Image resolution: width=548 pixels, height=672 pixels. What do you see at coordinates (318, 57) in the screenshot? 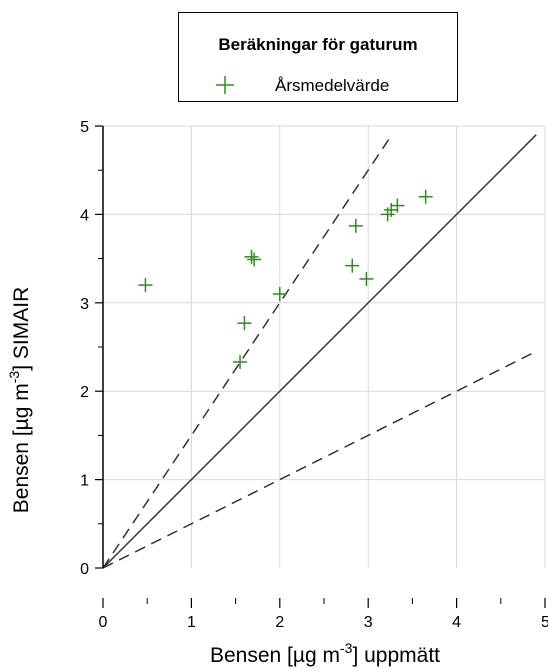
I see `legend: Beräkningar för gaturum Årsmedelvärde` at bounding box center [318, 57].